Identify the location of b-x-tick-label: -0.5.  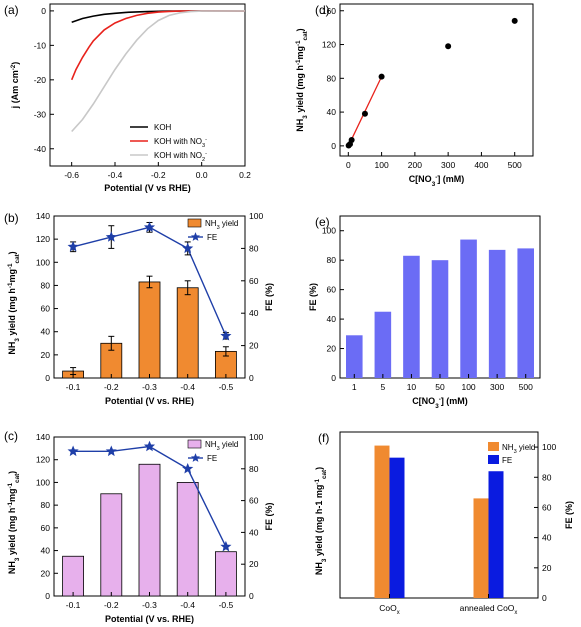
(226, 387).